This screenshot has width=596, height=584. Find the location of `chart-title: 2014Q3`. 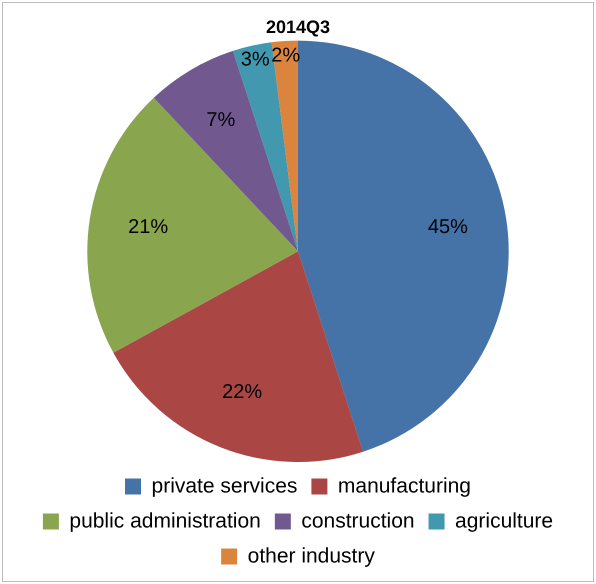

chart-title: 2014Q3 is located at coordinates (298, 26).